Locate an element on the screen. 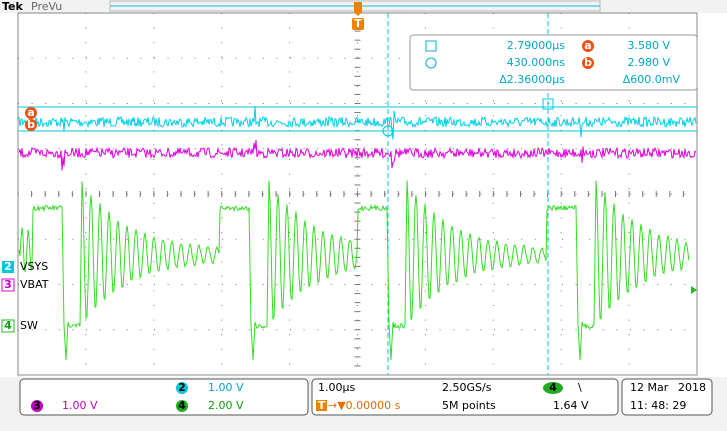  position-icon-box is located at coordinates (321, 405).